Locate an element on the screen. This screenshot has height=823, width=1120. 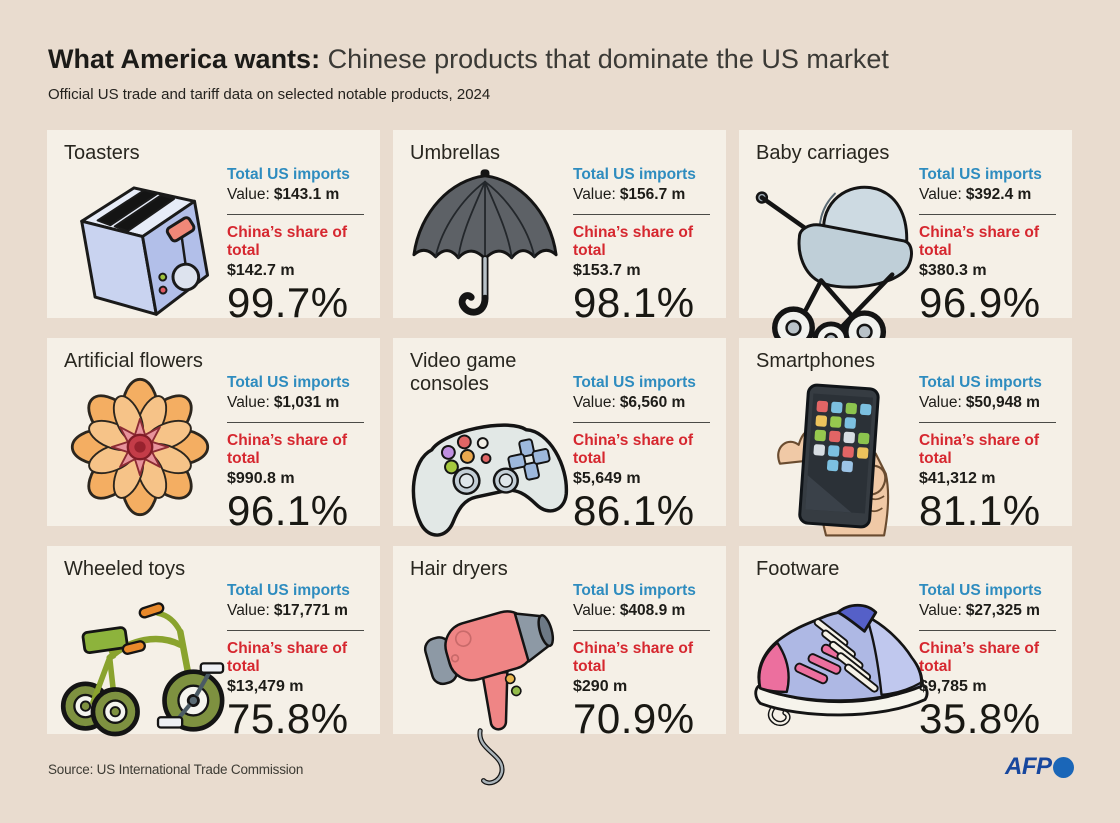
total-value-line: Value: $1,031 m is located at coordinates (298, 403).